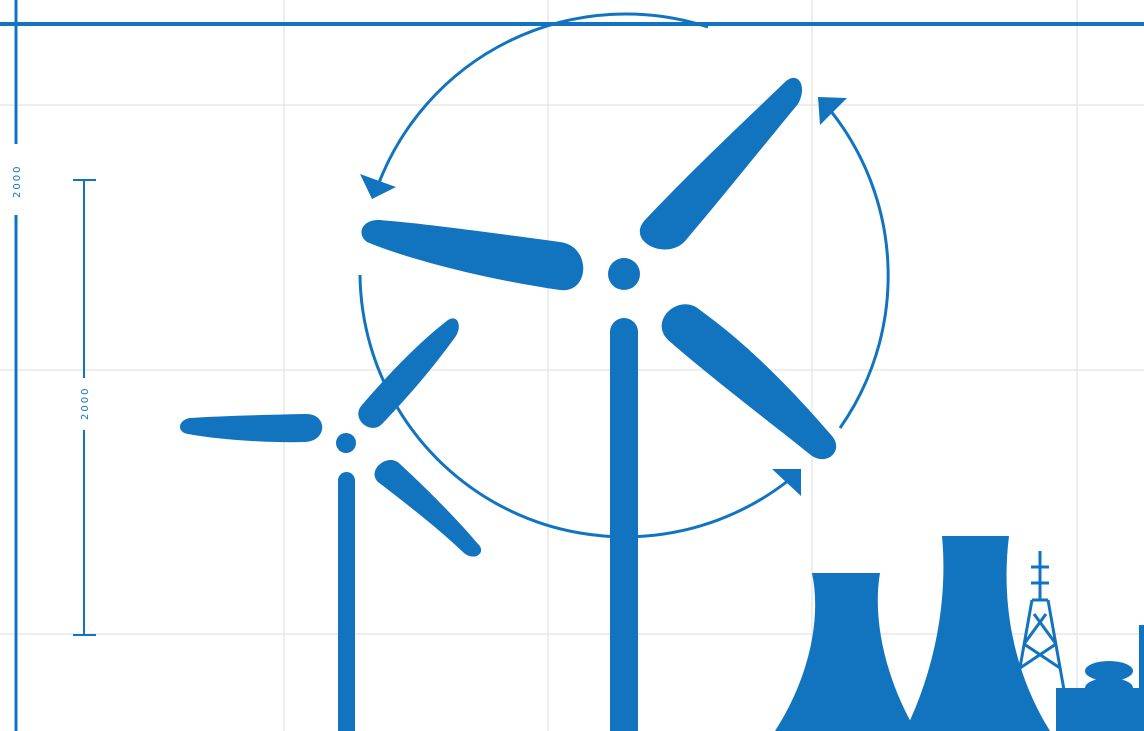  I want to click on large-turbine-blade-left, so click(472, 255).